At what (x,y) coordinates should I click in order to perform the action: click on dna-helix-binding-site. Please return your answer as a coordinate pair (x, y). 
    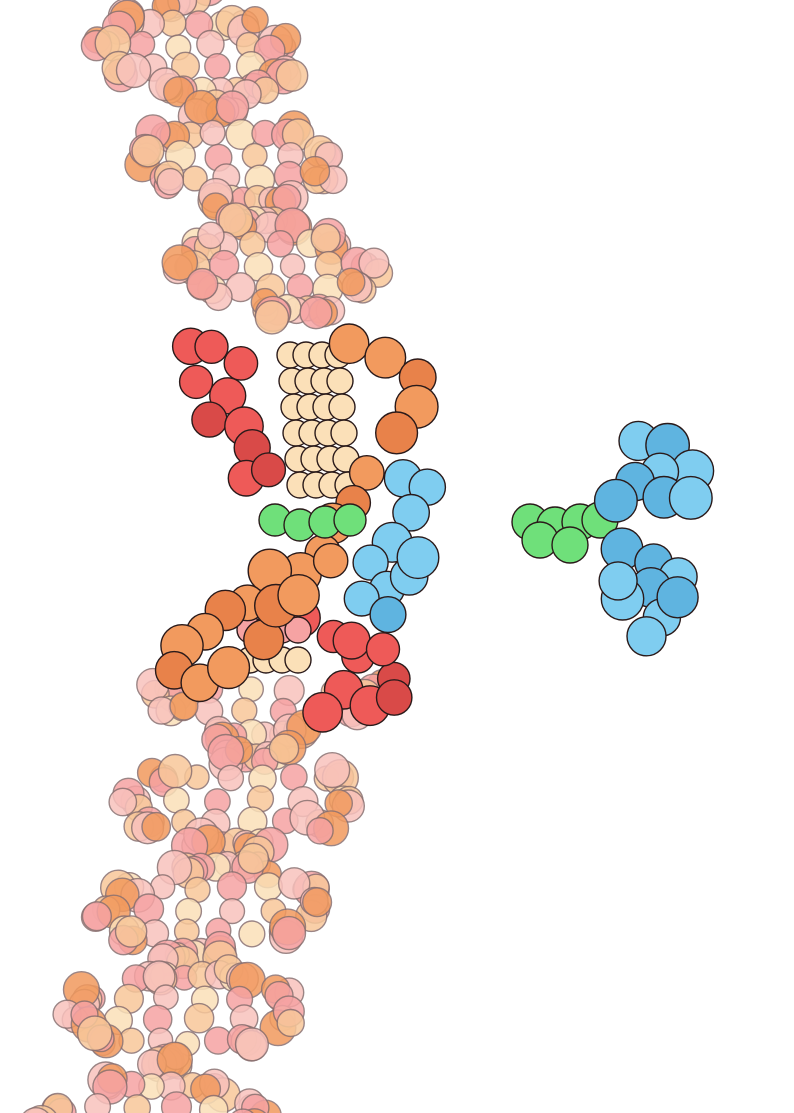
    Looking at the image, I should click on (296, 528).